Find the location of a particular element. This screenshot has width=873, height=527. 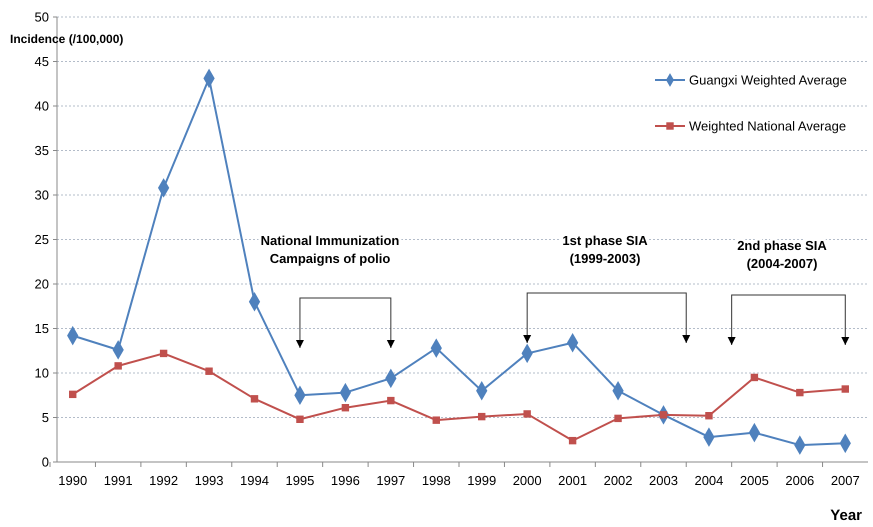

x-tick-label: 2007 is located at coordinates (845, 480).